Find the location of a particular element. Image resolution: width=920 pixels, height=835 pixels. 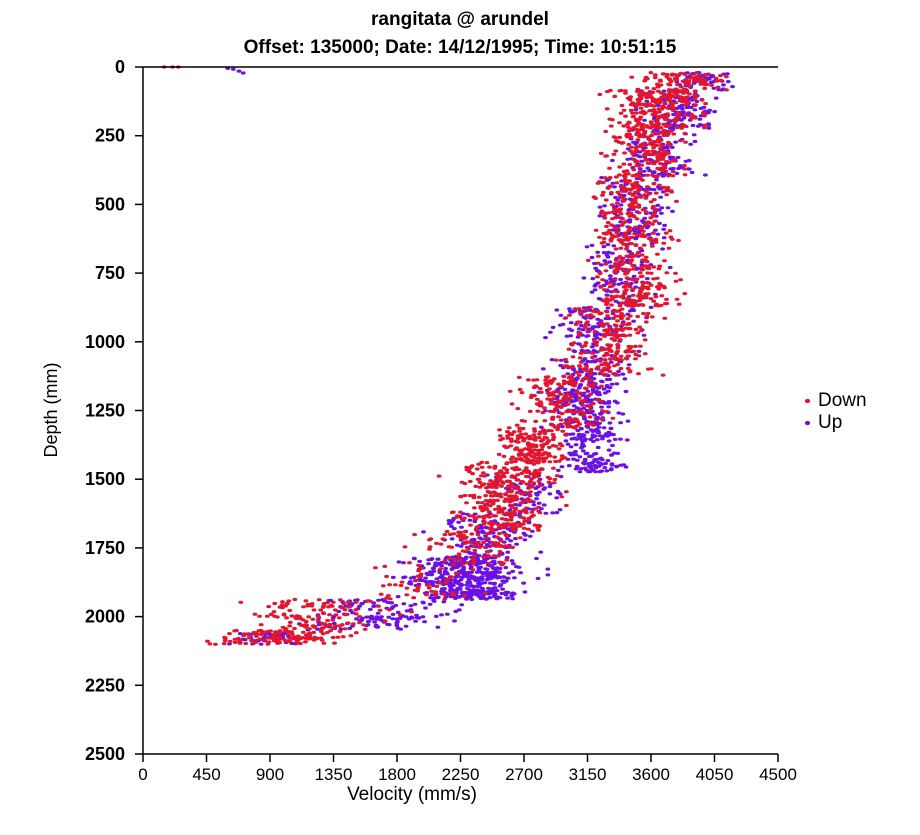

legend-label-down: Down is located at coordinates (842, 400).